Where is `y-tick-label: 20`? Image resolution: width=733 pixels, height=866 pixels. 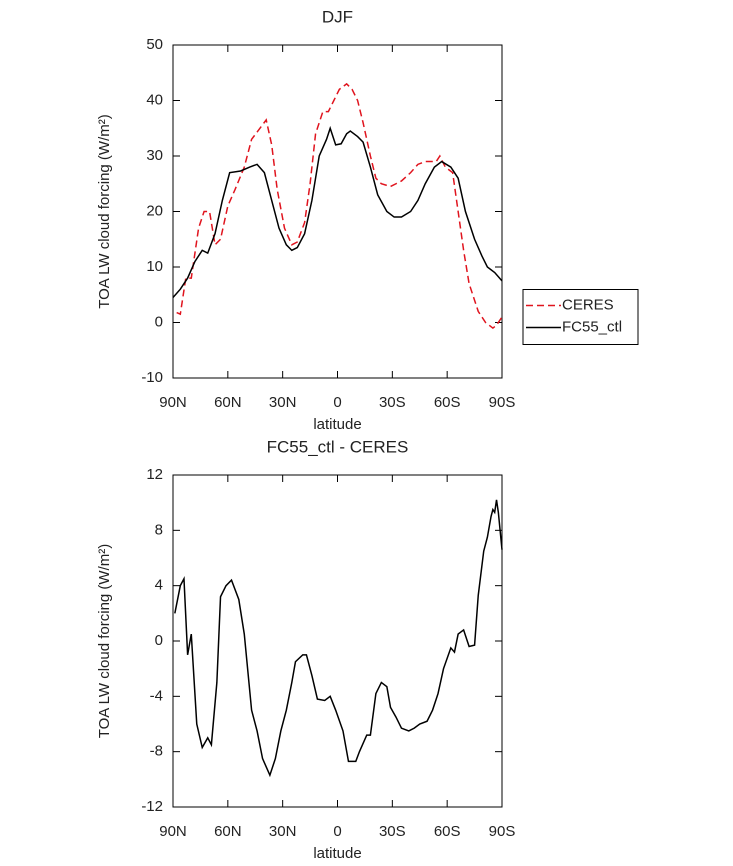 y-tick-label: 20 is located at coordinates (154, 210).